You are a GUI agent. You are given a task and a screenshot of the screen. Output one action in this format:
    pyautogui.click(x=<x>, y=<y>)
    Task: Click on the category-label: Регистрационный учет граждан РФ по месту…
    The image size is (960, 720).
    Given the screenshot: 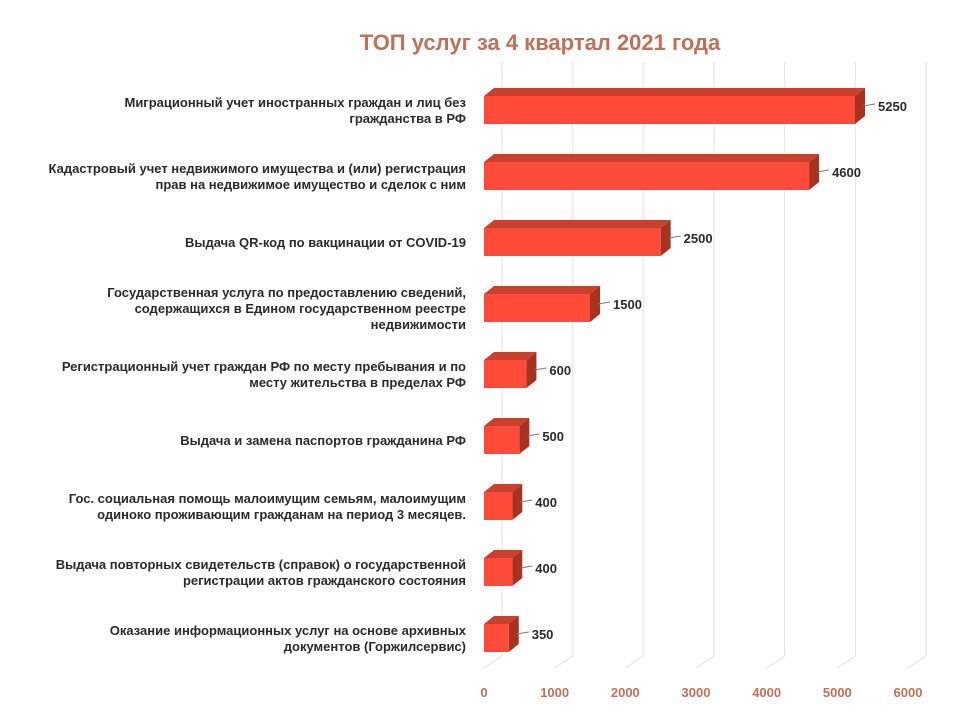 What is the action you would take?
    pyautogui.click(x=264, y=374)
    